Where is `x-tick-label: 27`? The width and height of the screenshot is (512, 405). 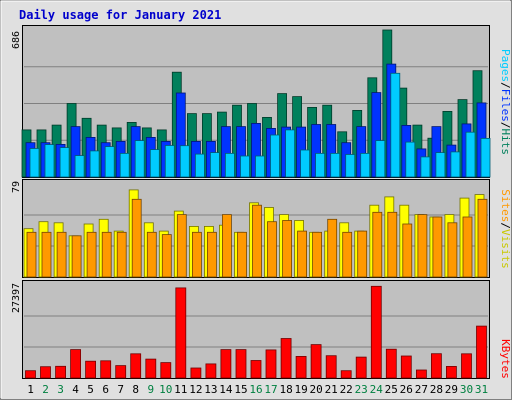 x-tick-label: 27 is located at coordinates (421, 389).